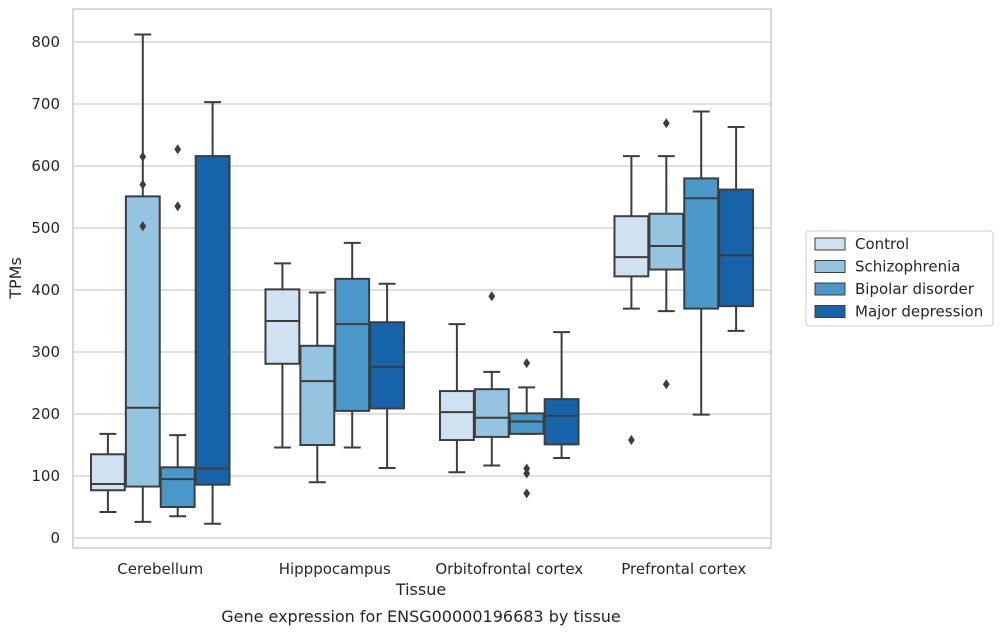 This screenshot has height=634, width=1002. Describe the element at coordinates (45, 476) in the screenshot. I see `y-tick-label: 100` at that location.